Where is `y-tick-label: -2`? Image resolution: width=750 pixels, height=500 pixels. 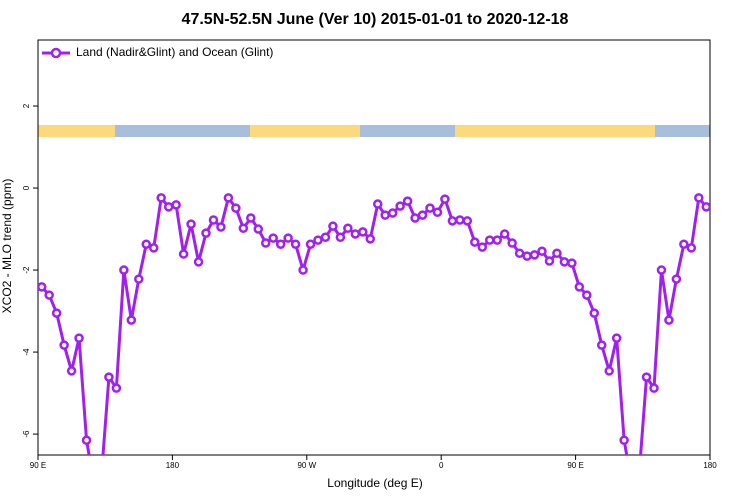
y-tick-label: -2 is located at coordinates (26, 270).